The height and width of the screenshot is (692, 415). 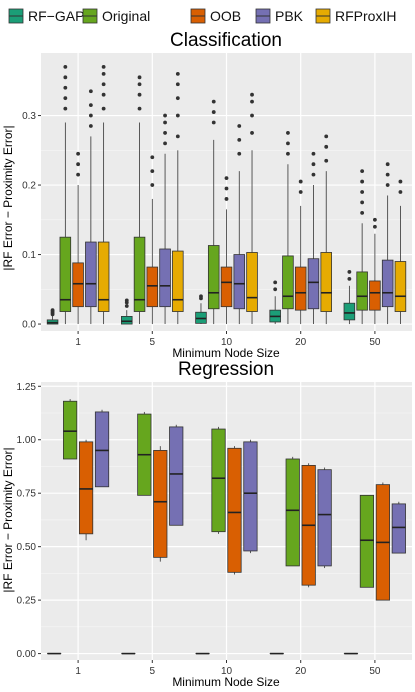 I want to click on classification-y-axis: 0.0 0.1 0.2 0.3, so click(x=31, y=221).